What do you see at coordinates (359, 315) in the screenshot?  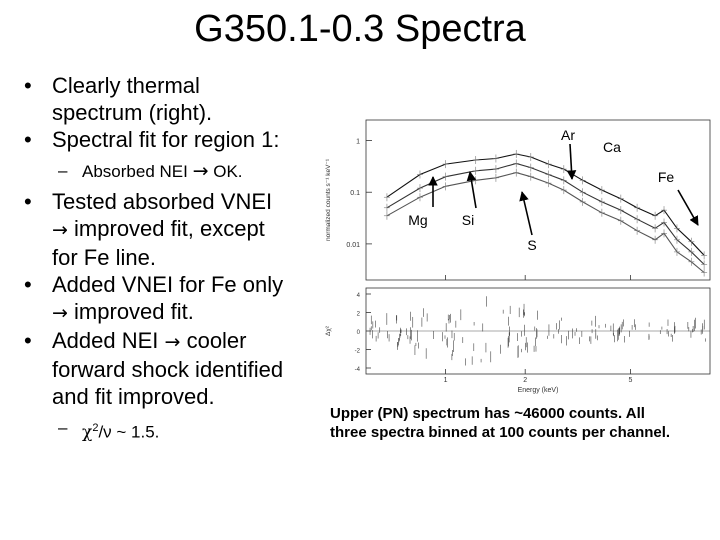 I see `residual-tick-label: 2` at bounding box center [359, 315].